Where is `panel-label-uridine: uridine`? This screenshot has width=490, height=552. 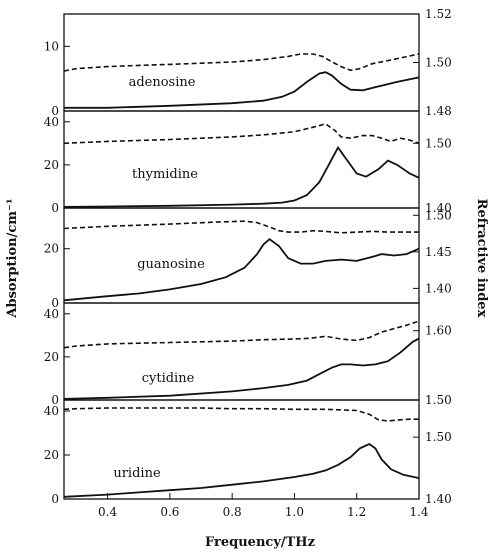
panel-label-uridine: uridine is located at coordinates (137, 473).